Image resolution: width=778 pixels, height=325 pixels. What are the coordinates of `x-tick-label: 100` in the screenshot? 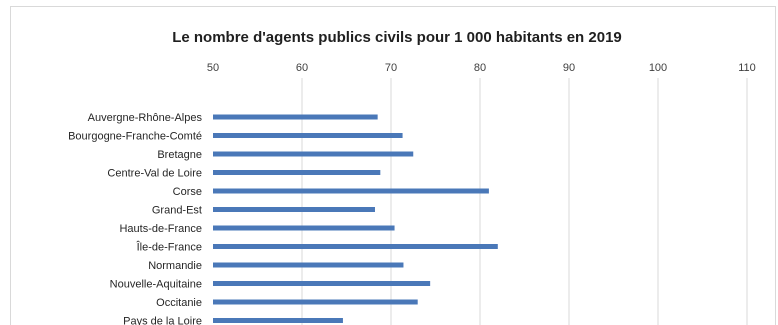 It's located at (658, 68).